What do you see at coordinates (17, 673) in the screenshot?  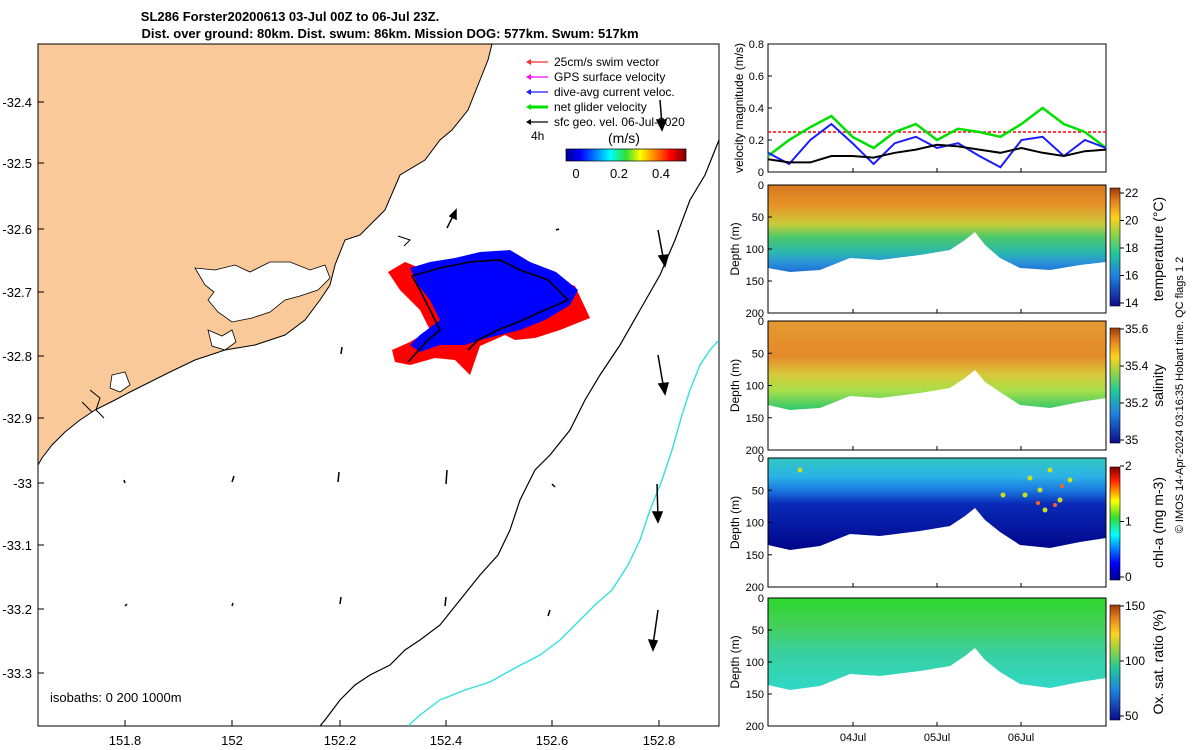 I see `lat-tick-label: -33.3` at bounding box center [17, 673].